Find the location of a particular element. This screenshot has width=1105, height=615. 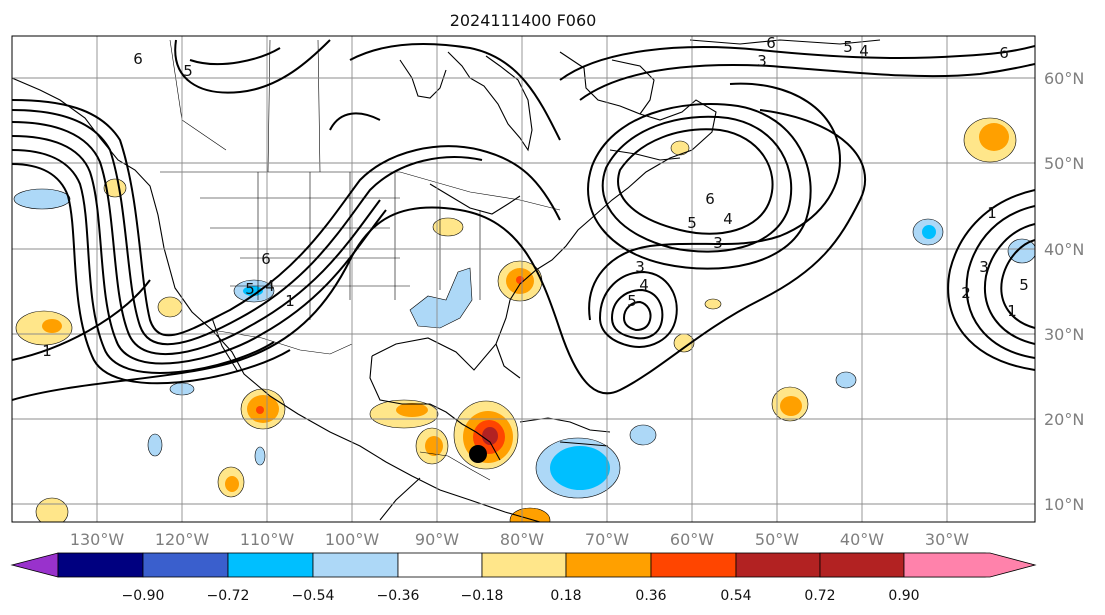

colorbar-tick: 0.36 is located at coordinates (650, 596).